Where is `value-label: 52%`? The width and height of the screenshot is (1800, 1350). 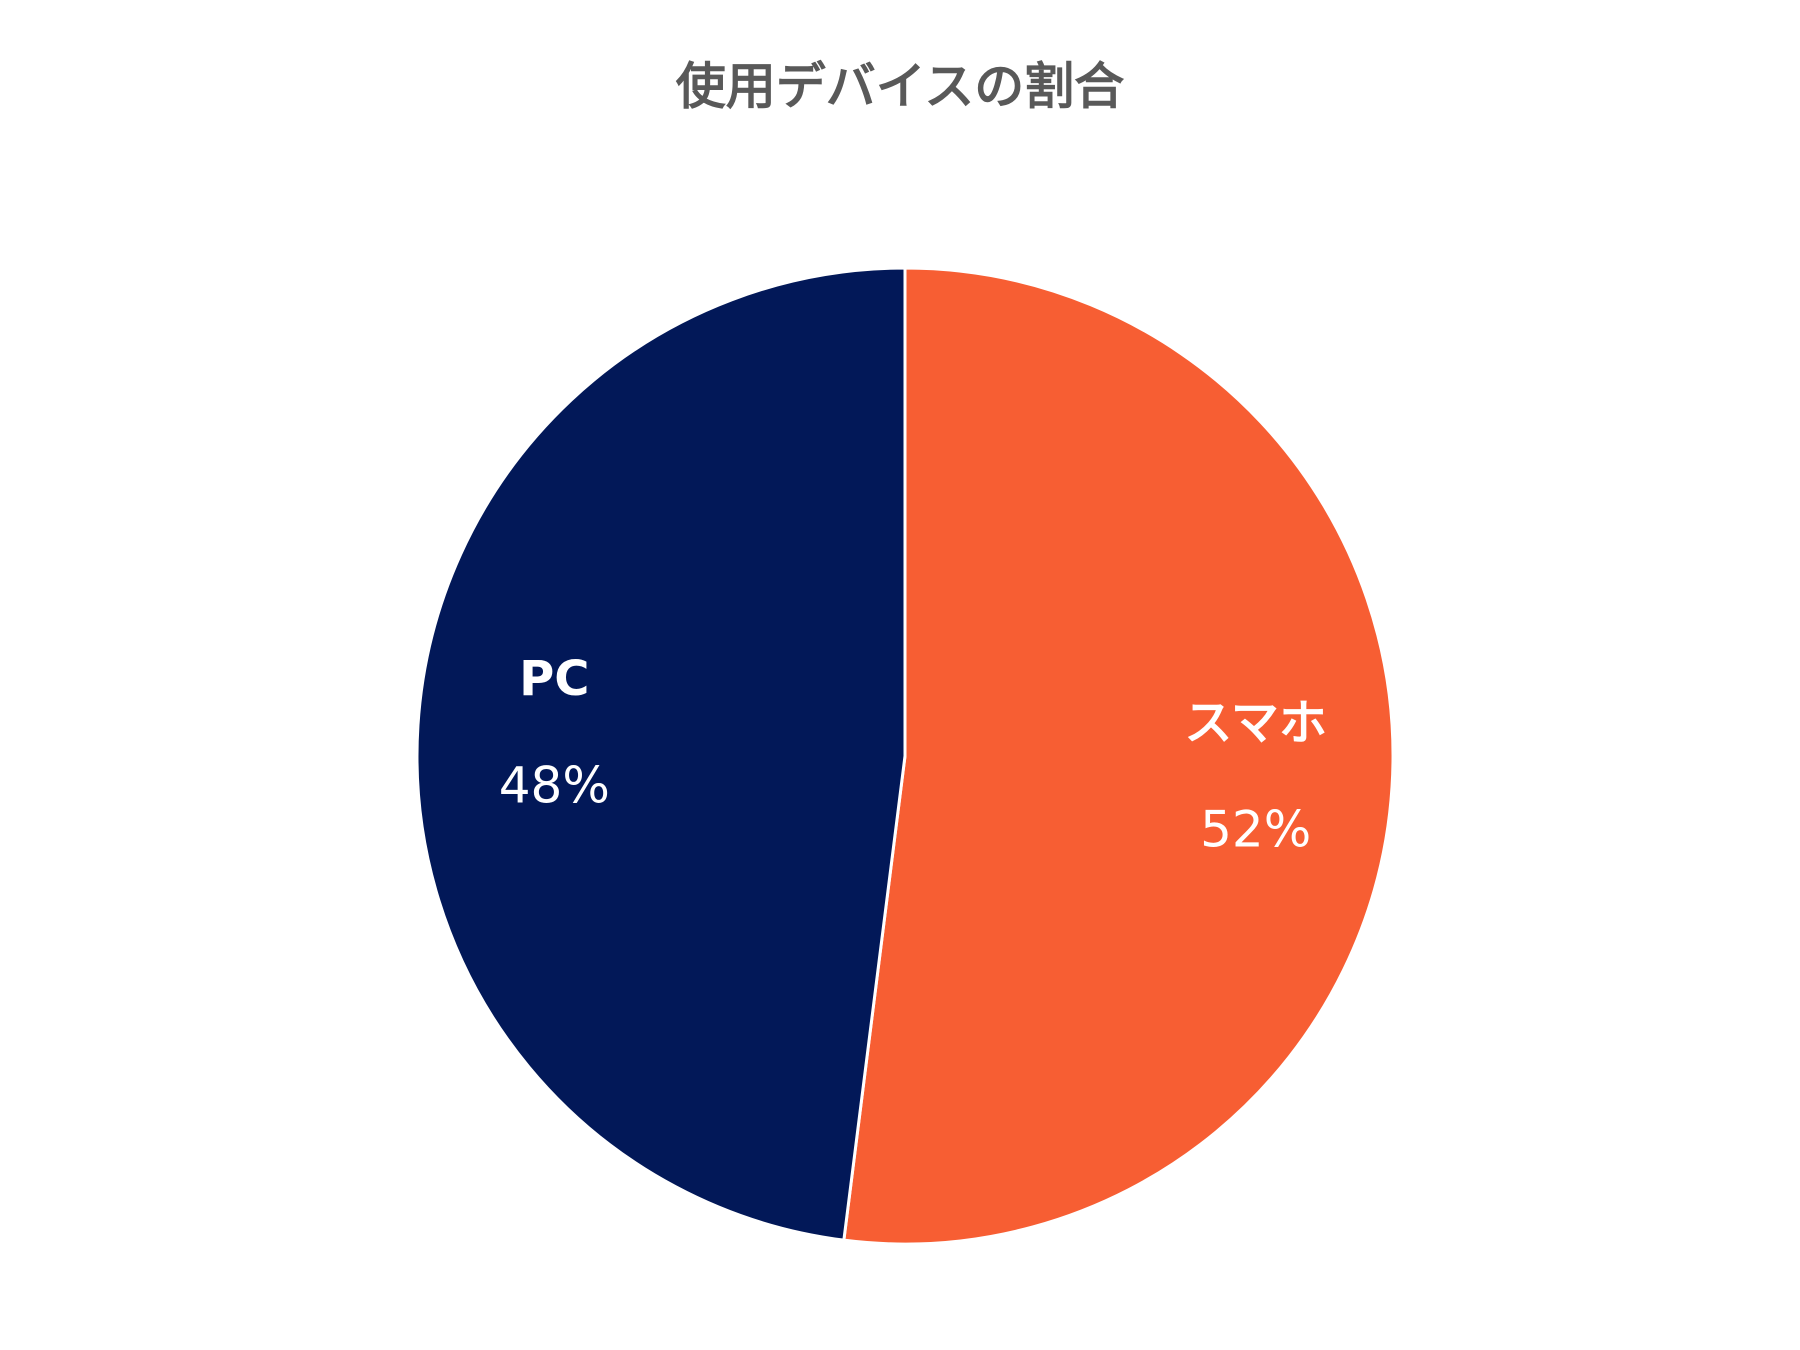
value-label: 52% is located at coordinates (1255, 830).